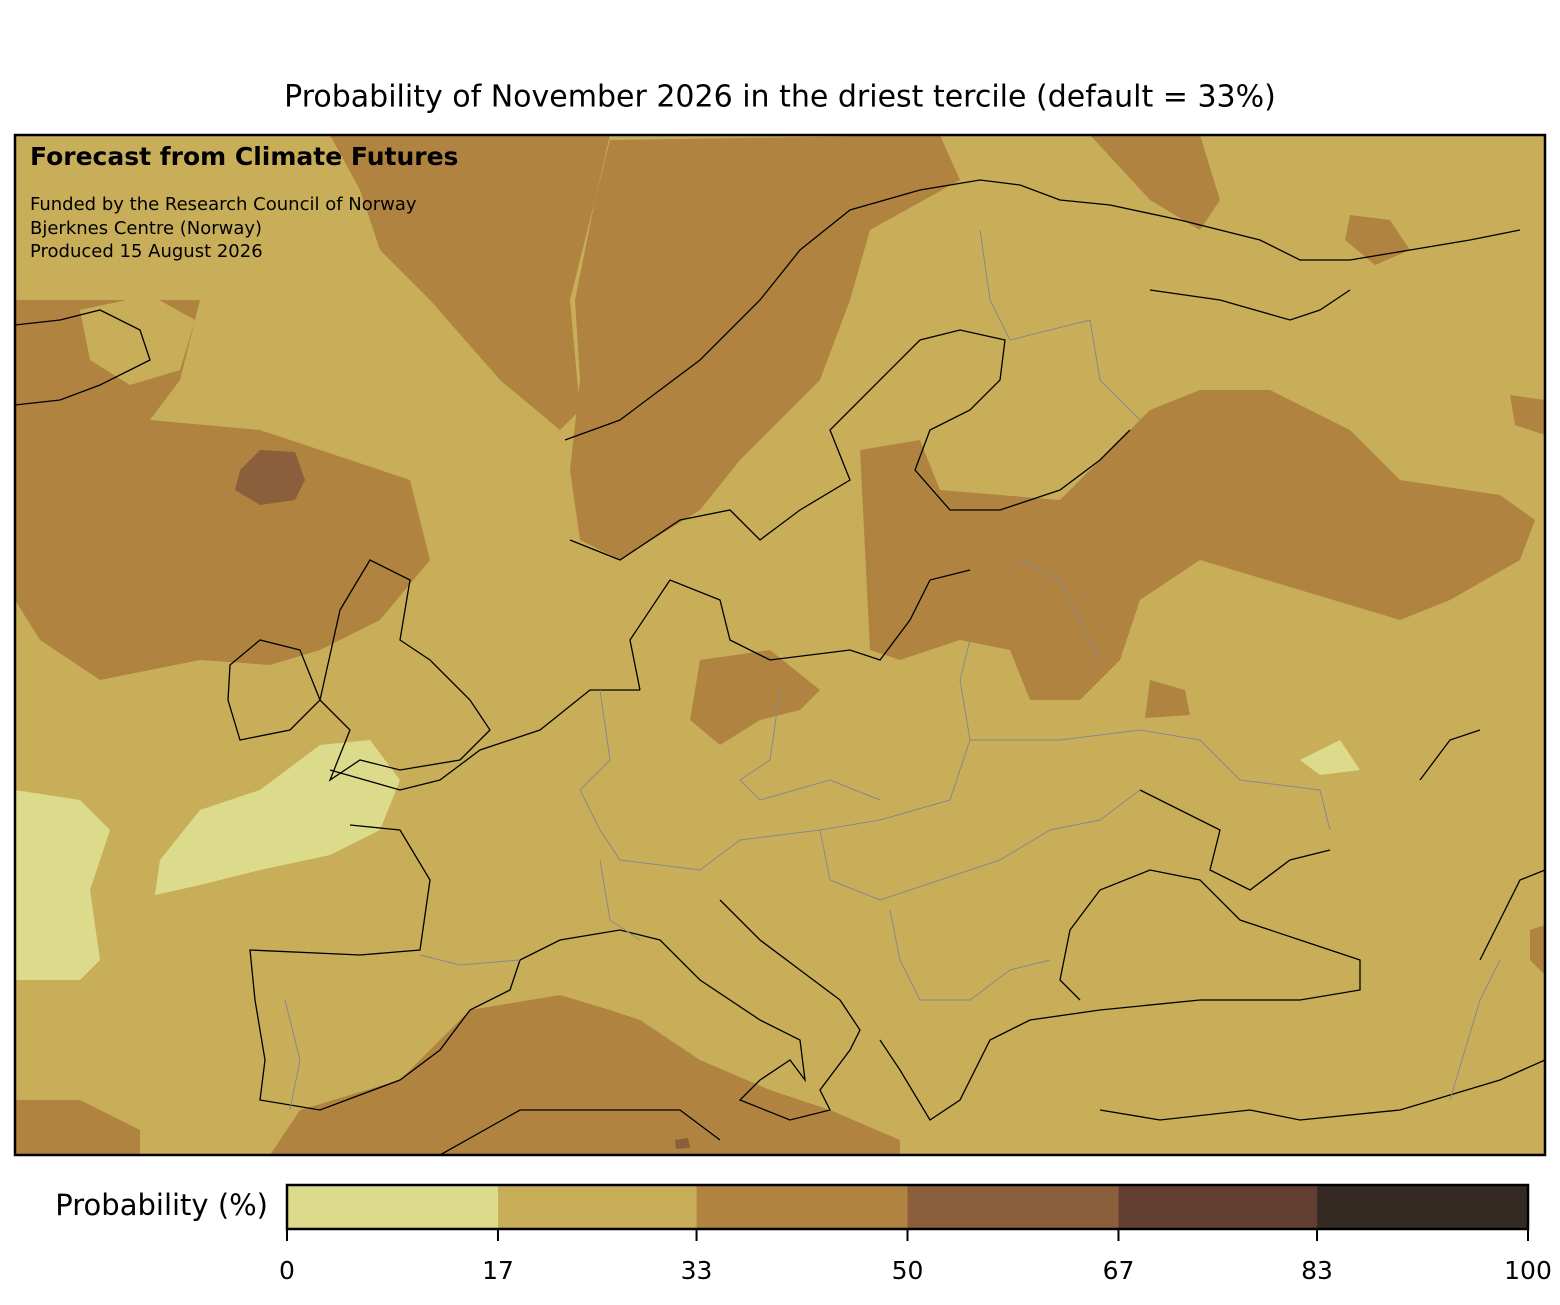  What do you see at coordinates (908, 1270) in the screenshot?
I see `colorbar-tick-label: 50` at bounding box center [908, 1270].